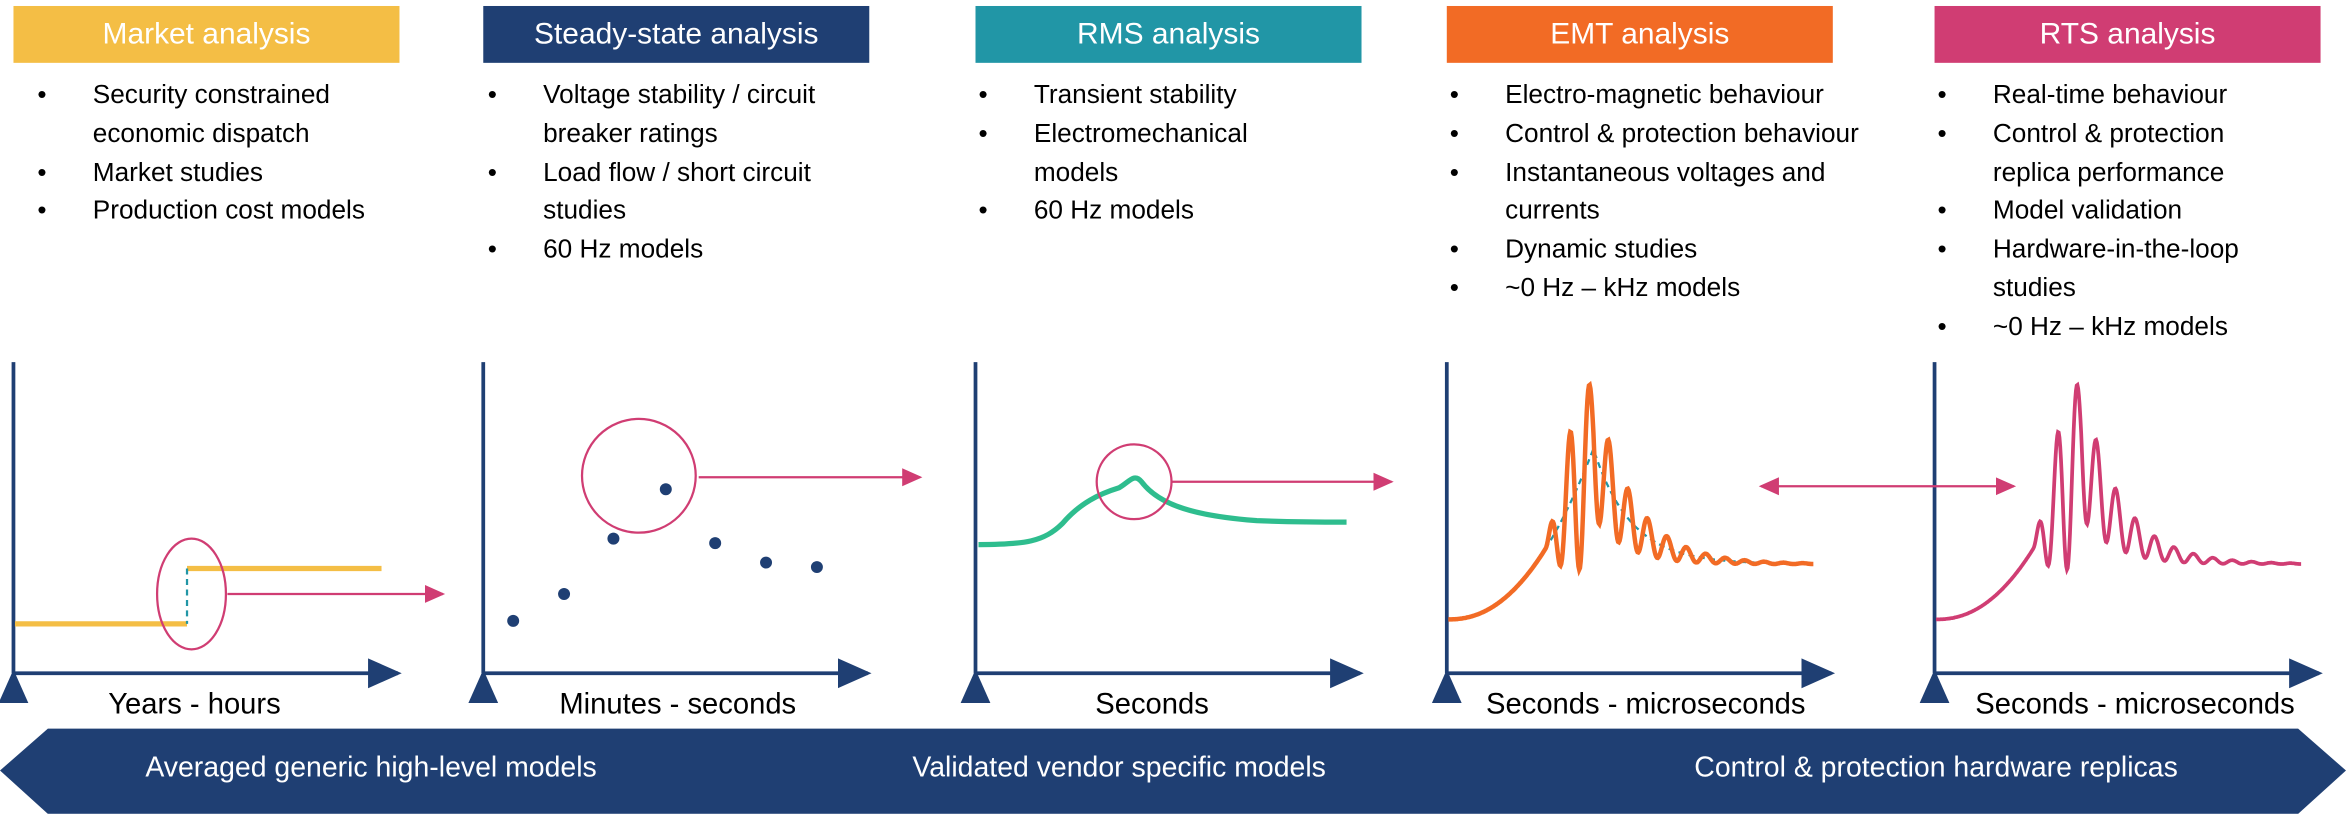 The width and height of the screenshot is (2346, 814). Describe the element at coordinates (1661, 134) in the screenshot. I see `bullet: Control & protection behaviour` at that location.